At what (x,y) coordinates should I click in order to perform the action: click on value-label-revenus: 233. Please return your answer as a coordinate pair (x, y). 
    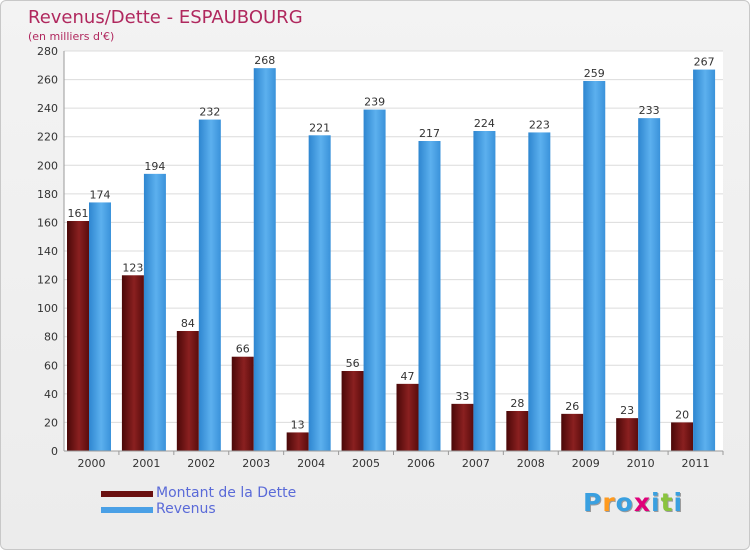
    Looking at the image, I should click on (649, 110).